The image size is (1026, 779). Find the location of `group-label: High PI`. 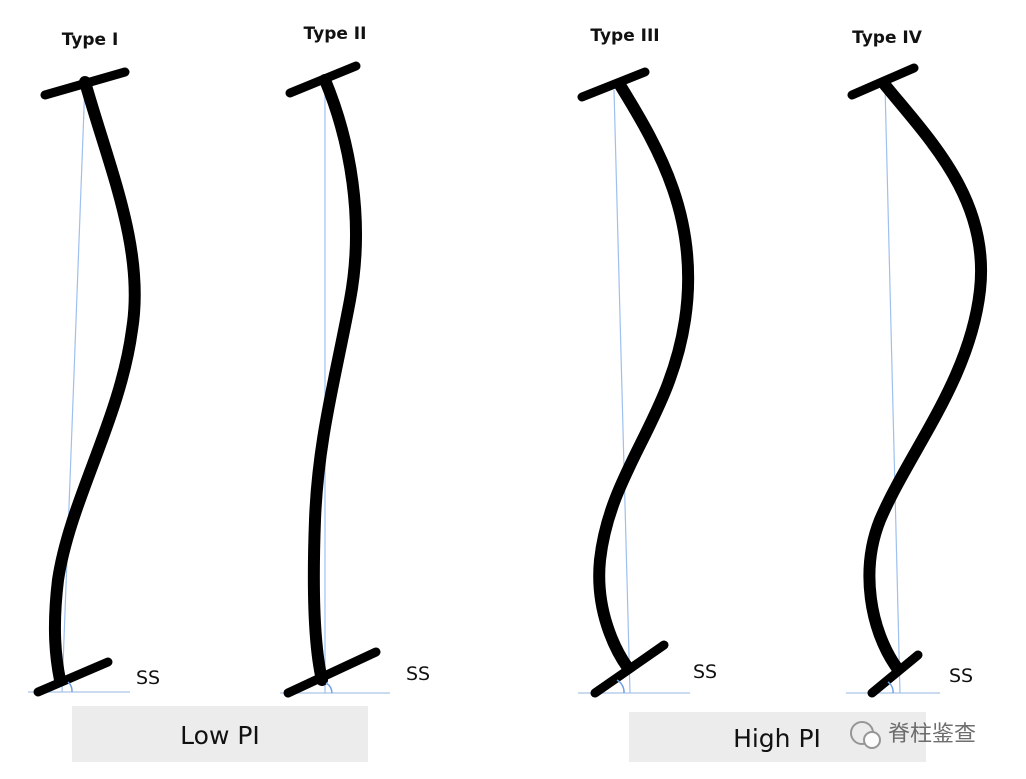

group-label: High PI is located at coordinates (777, 738).